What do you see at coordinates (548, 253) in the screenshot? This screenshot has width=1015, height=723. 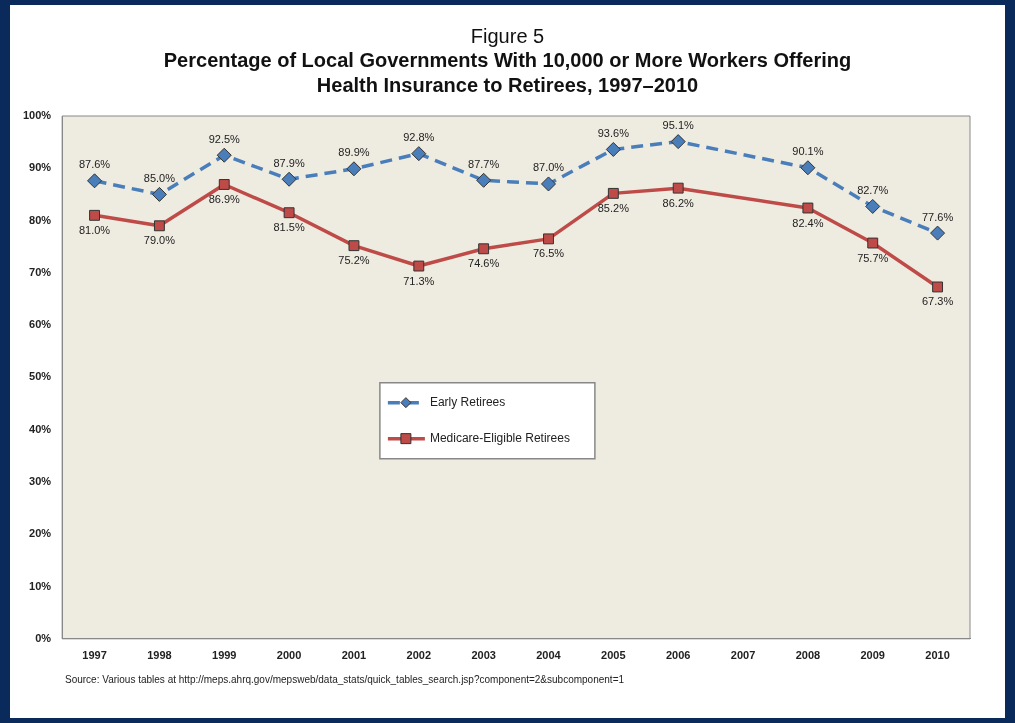 I see `data-label: 76.5%` at bounding box center [548, 253].